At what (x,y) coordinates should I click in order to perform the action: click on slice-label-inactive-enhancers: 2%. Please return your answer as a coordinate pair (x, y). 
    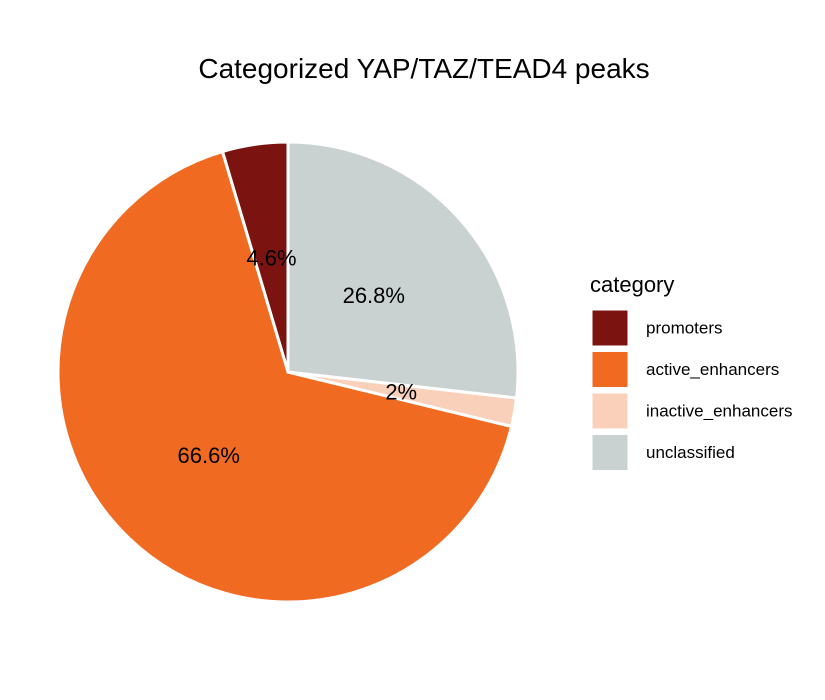
    Looking at the image, I should click on (401, 392).